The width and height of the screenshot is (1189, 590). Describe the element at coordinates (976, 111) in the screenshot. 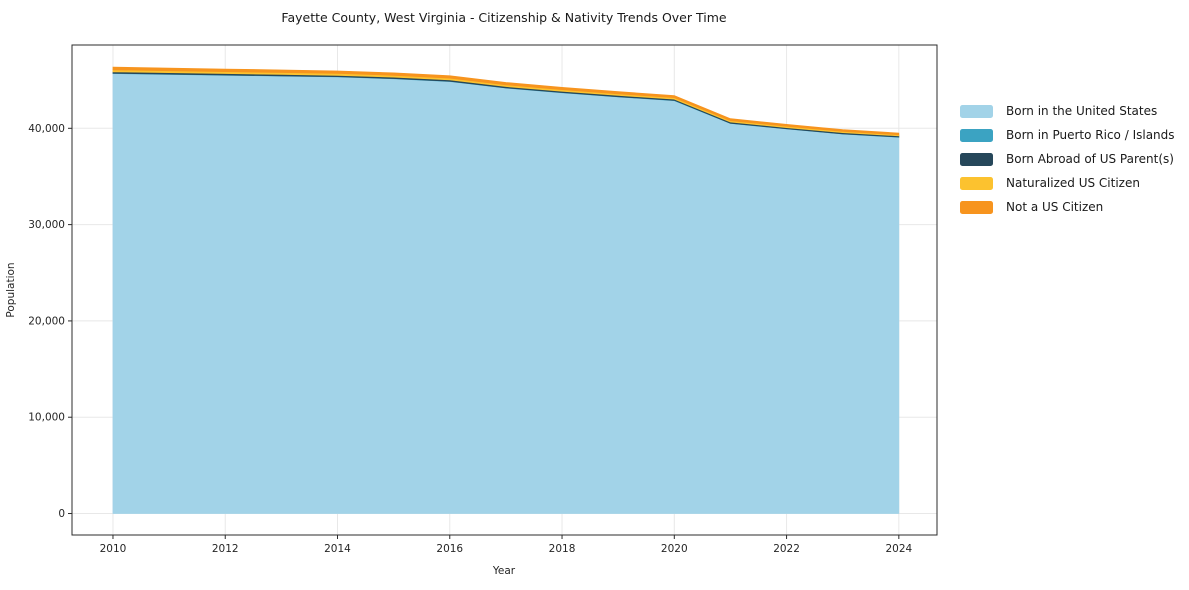

I see `legend-swatch-born_us` at that location.